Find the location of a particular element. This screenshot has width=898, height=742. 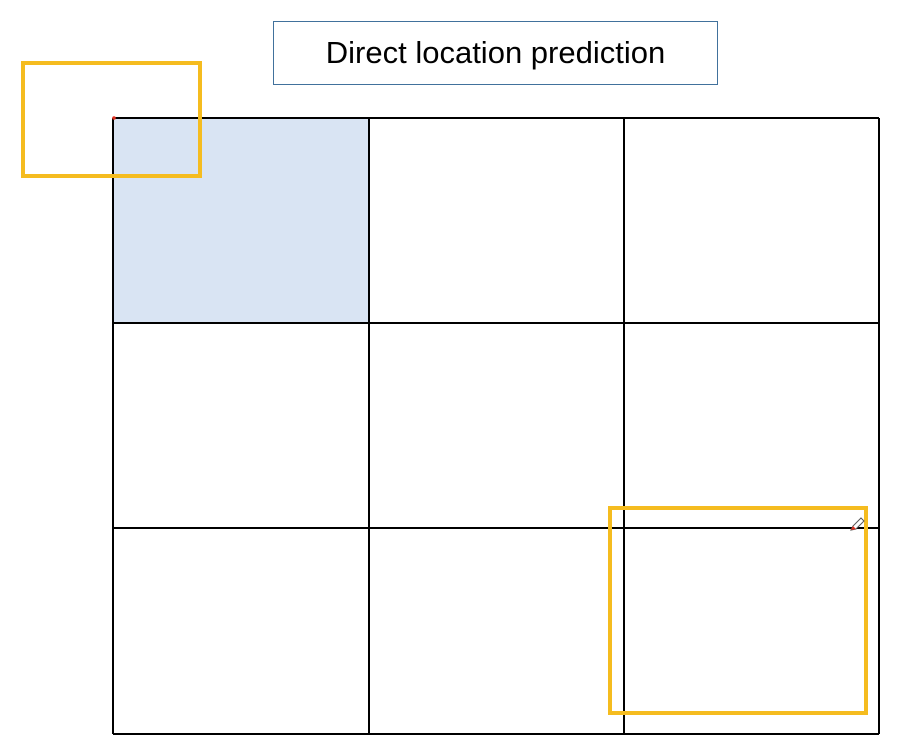

bounding-box-bottom-right is located at coordinates (738, 610).